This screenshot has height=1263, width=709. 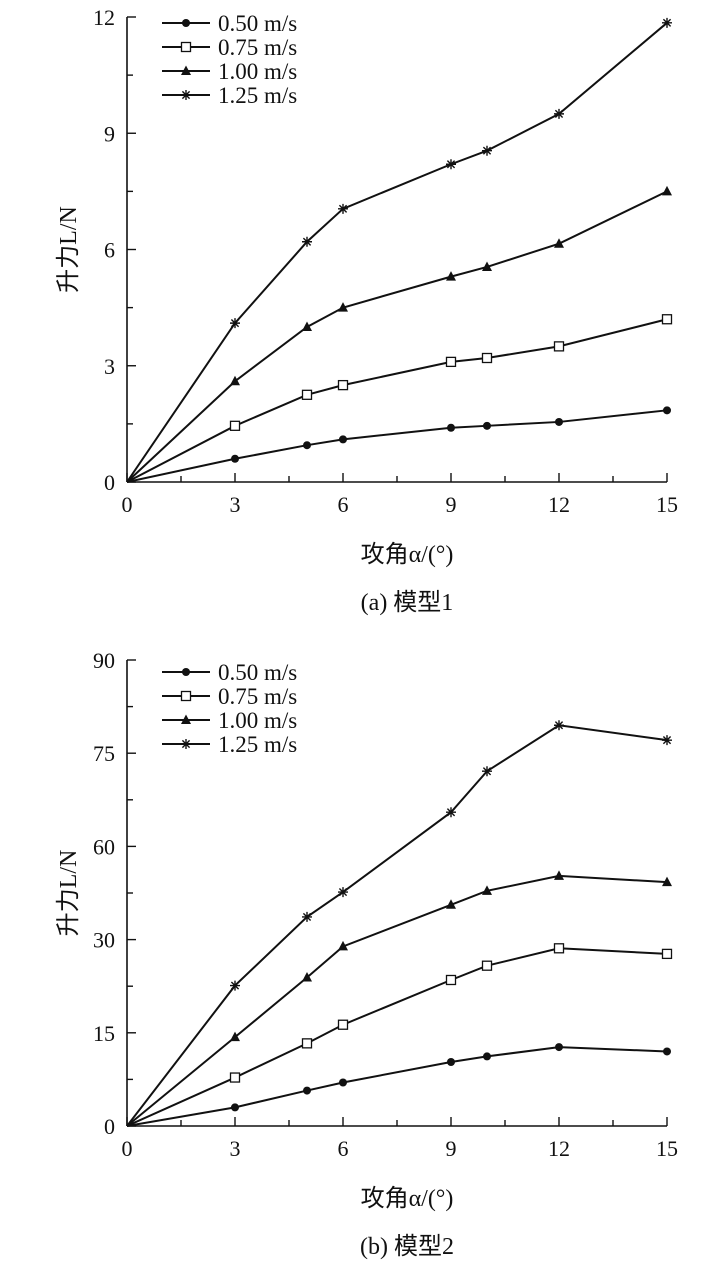 What do you see at coordinates (104, 940) in the screenshot?
I see `model2-y-tick-label: 30` at bounding box center [104, 940].